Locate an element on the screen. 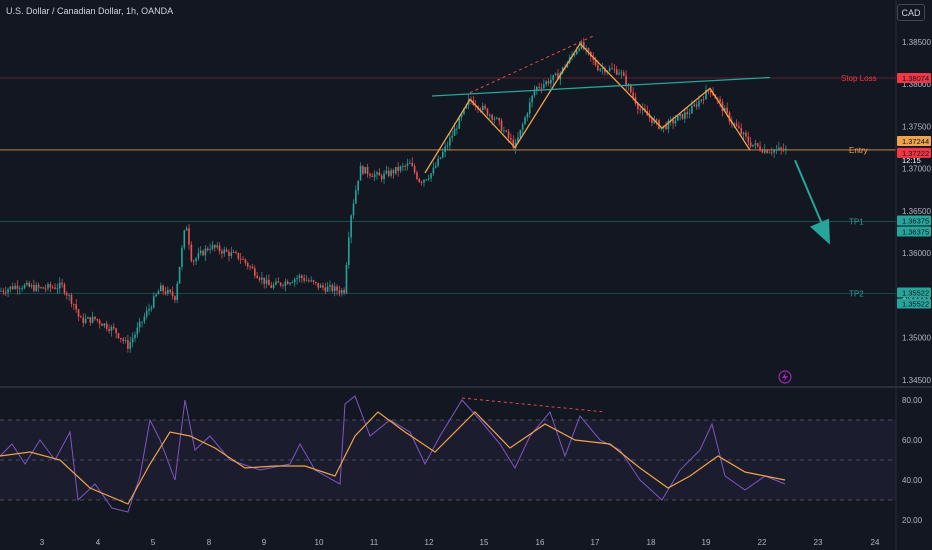  y-tick-label: 1.35000 is located at coordinates (916, 338).